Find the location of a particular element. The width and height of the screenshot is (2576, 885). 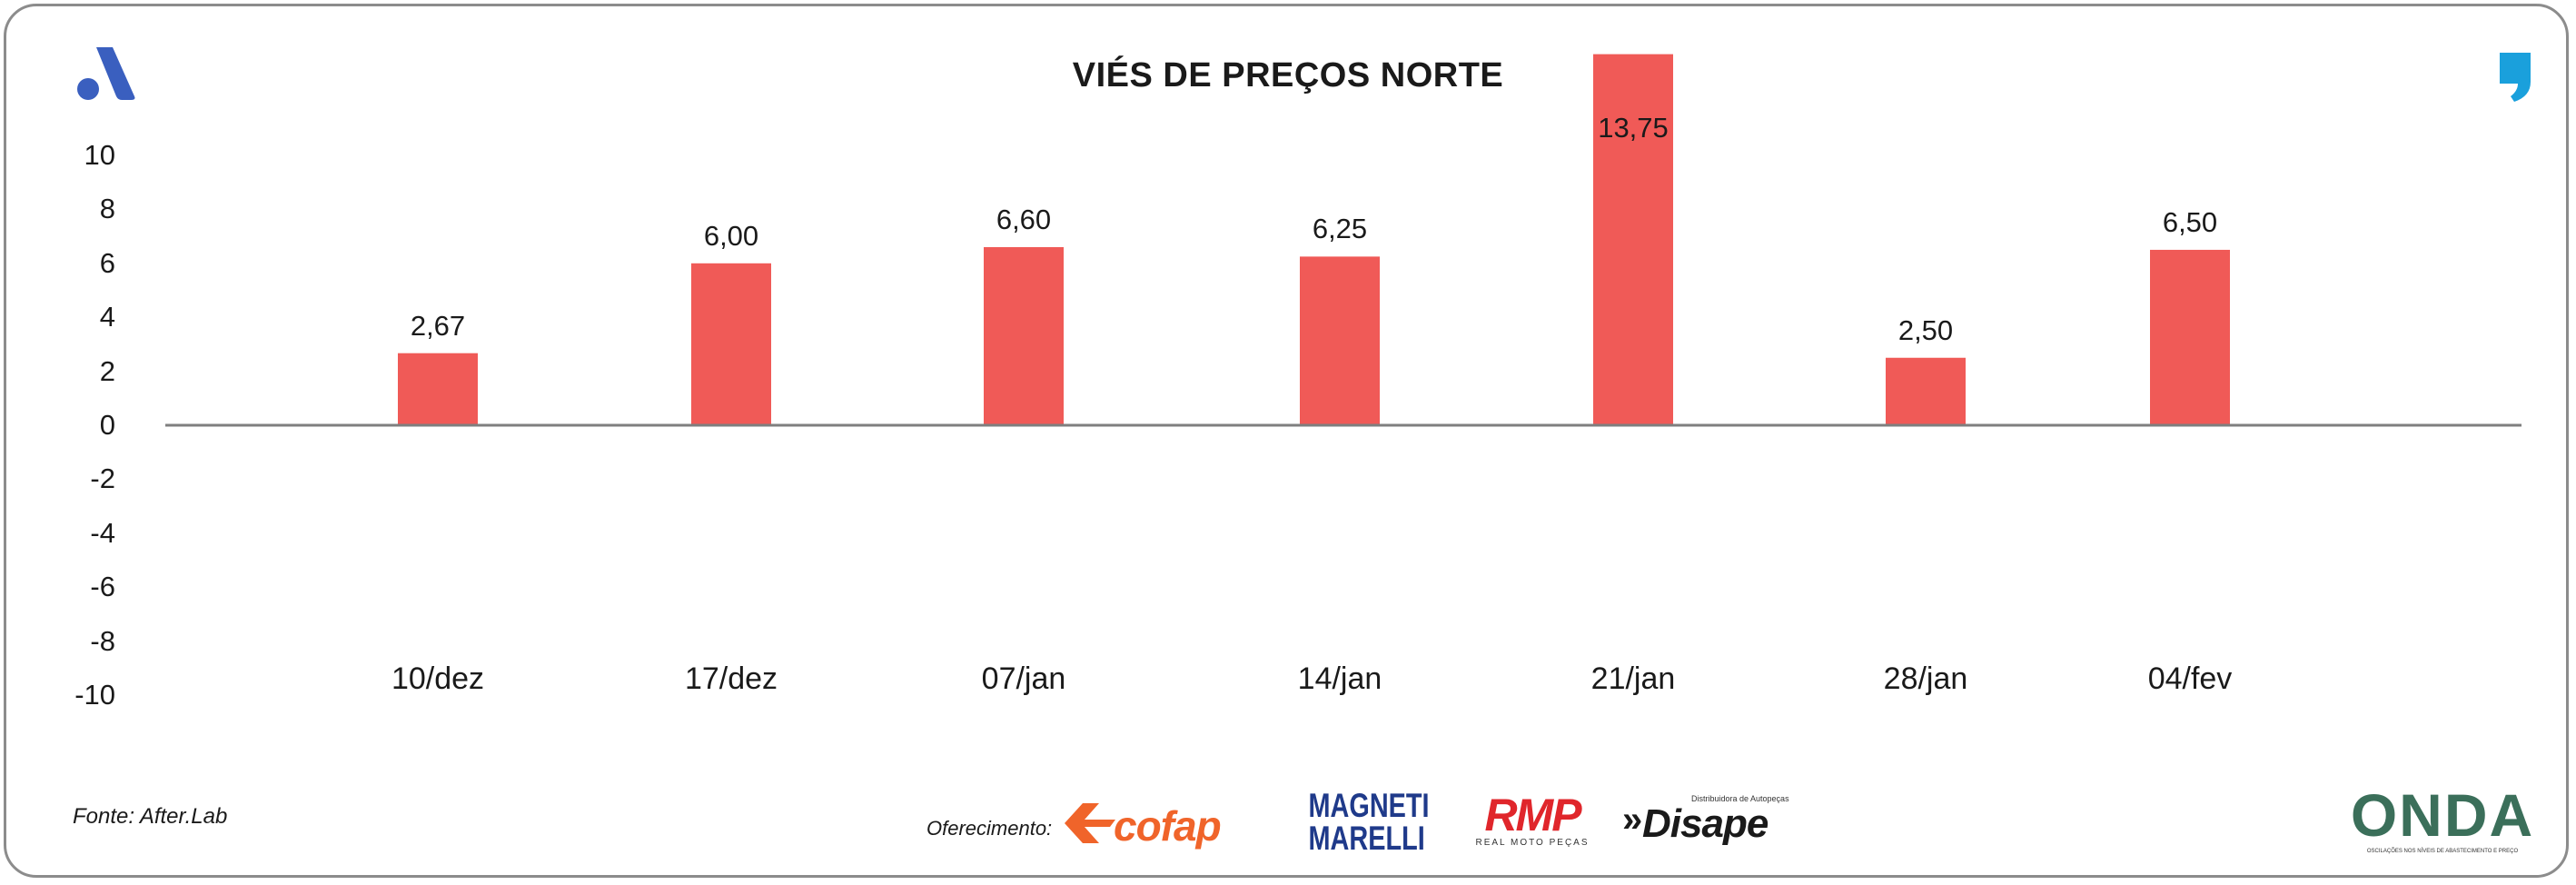

y-tick-label: 4 is located at coordinates (107, 317).